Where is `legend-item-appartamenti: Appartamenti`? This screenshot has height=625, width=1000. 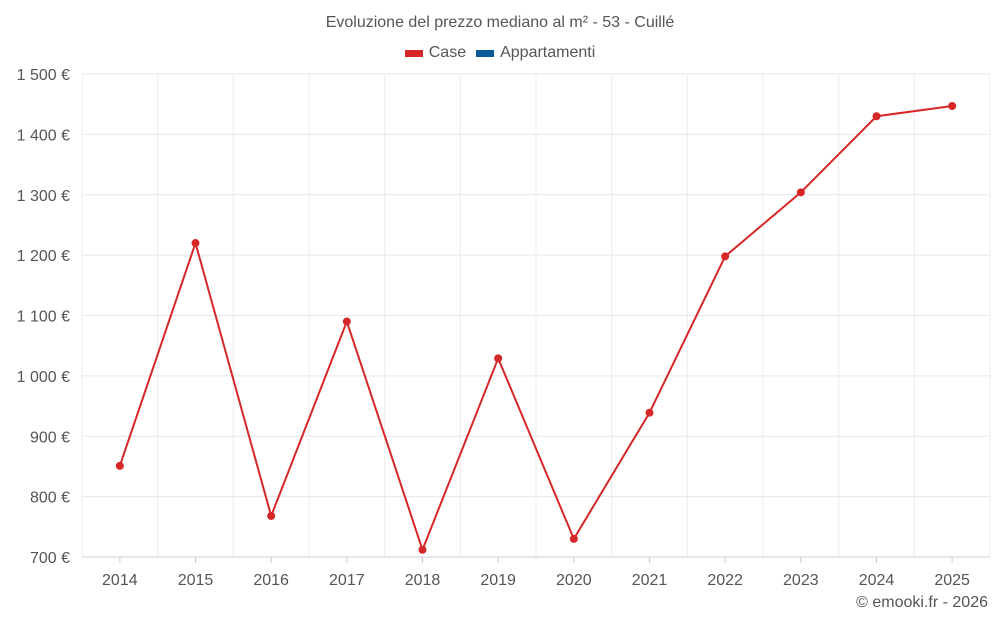
legend-item-appartamenti: Appartamenti is located at coordinates (535, 53).